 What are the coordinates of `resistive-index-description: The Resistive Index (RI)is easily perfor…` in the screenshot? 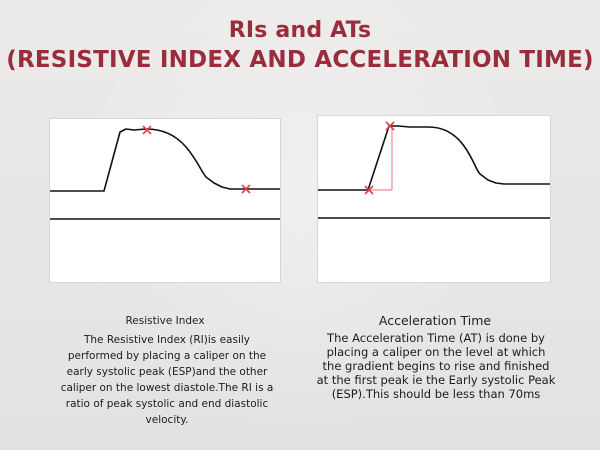 It's located at (167, 380).